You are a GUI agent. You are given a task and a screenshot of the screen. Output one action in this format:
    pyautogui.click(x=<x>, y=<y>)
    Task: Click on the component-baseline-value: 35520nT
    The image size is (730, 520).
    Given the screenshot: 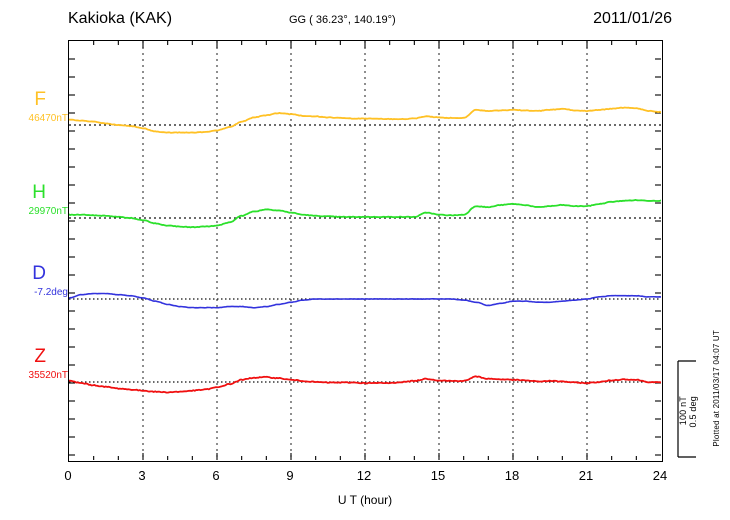 What is the action you would take?
    pyautogui.click(x=48, y=375)
    